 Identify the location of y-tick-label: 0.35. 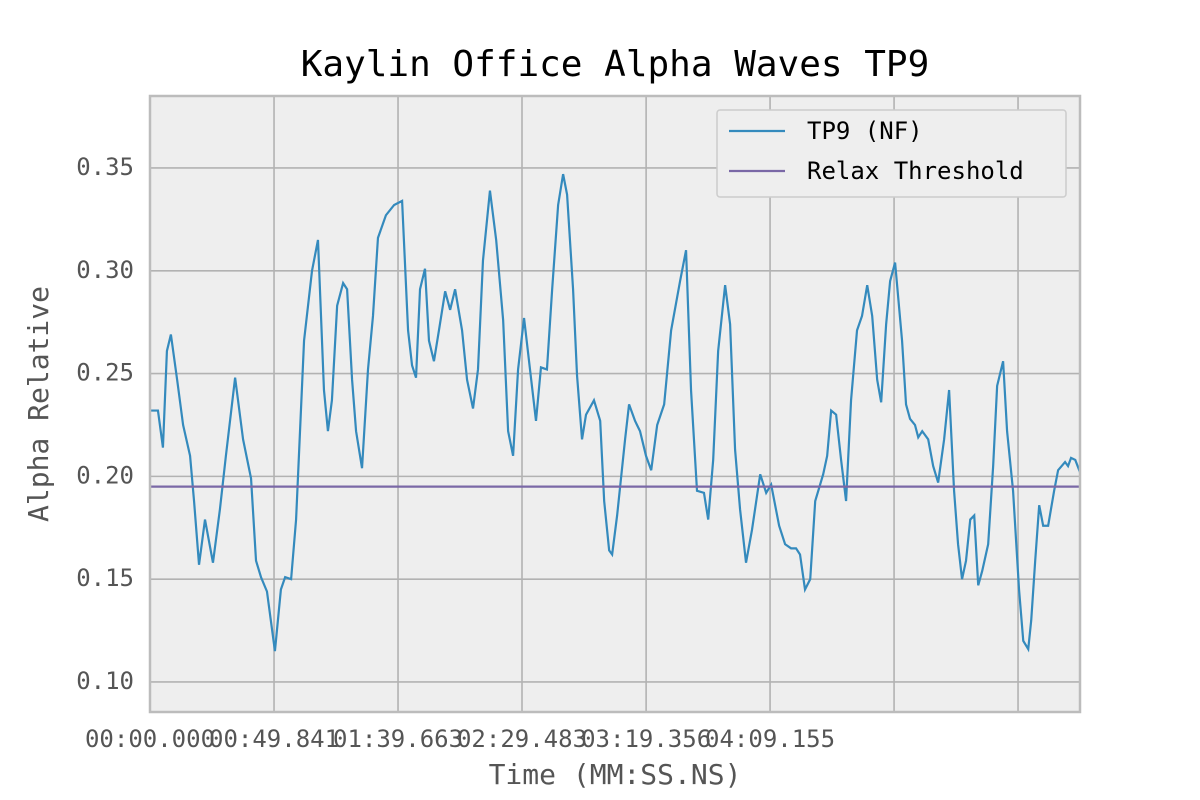
(105, 167).